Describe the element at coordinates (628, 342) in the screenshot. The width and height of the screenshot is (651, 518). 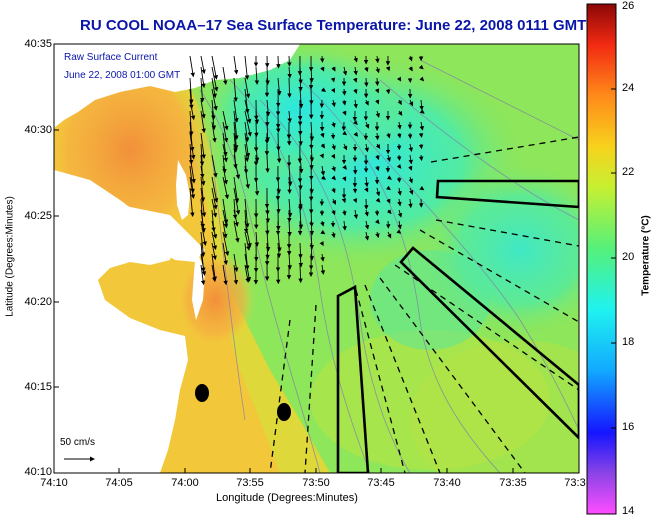
I see `colorbar-tick-label: 18` at that location.